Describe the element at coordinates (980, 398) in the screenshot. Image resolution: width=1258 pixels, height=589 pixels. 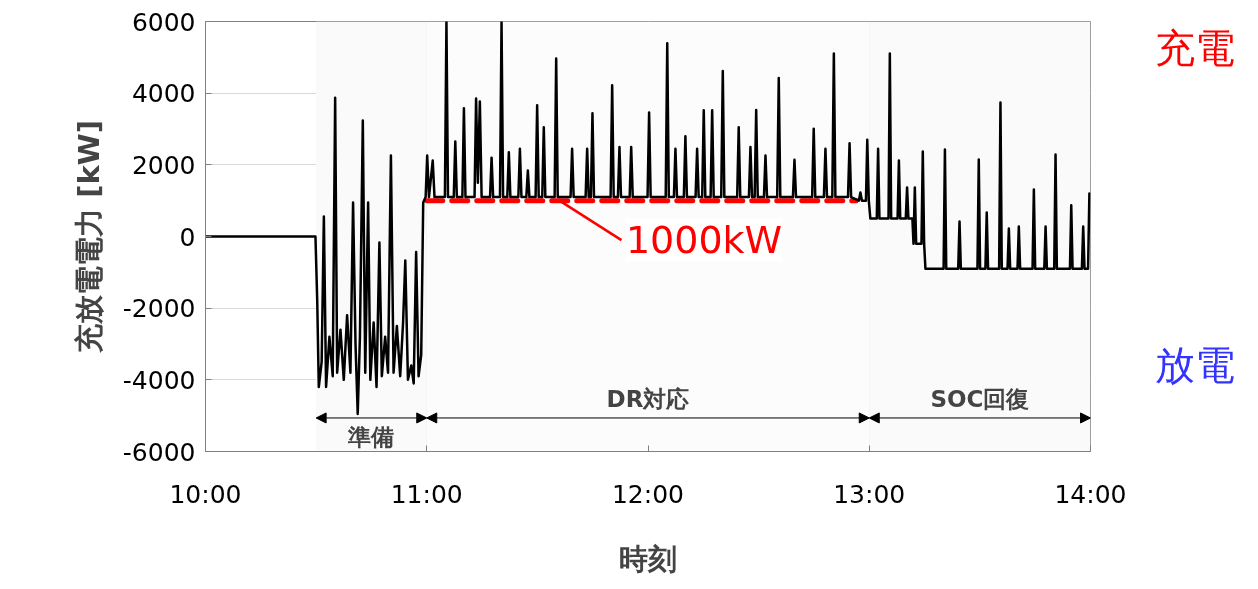
I see `band-label: SOC回復` at that location.